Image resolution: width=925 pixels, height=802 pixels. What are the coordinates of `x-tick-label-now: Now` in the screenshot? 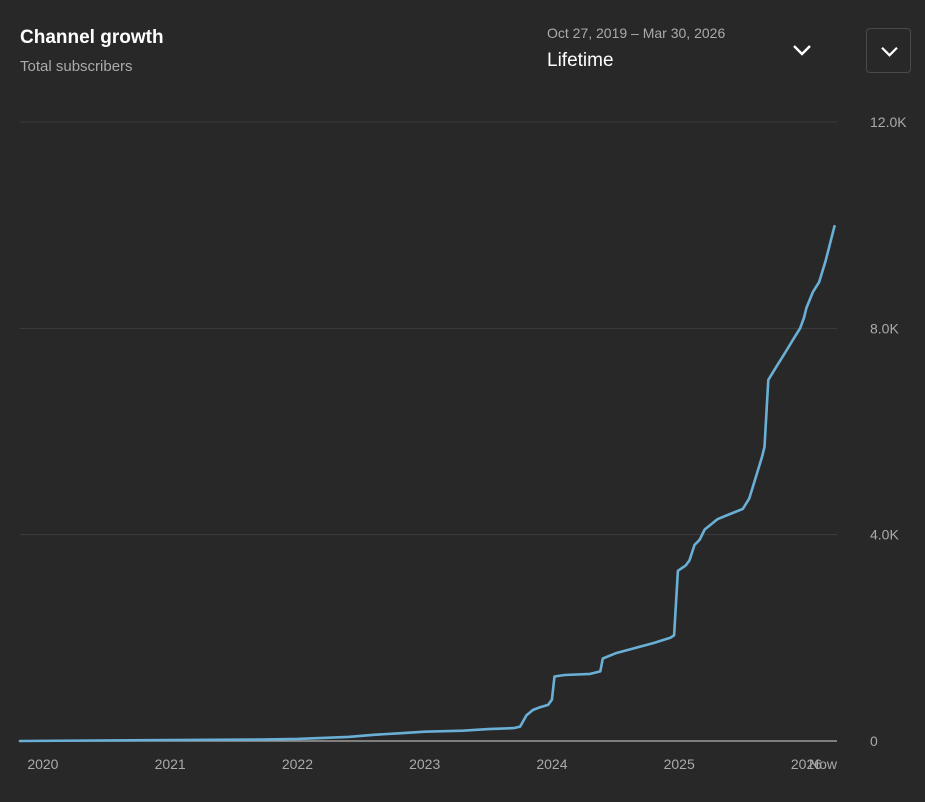 It's located at (823, 764).